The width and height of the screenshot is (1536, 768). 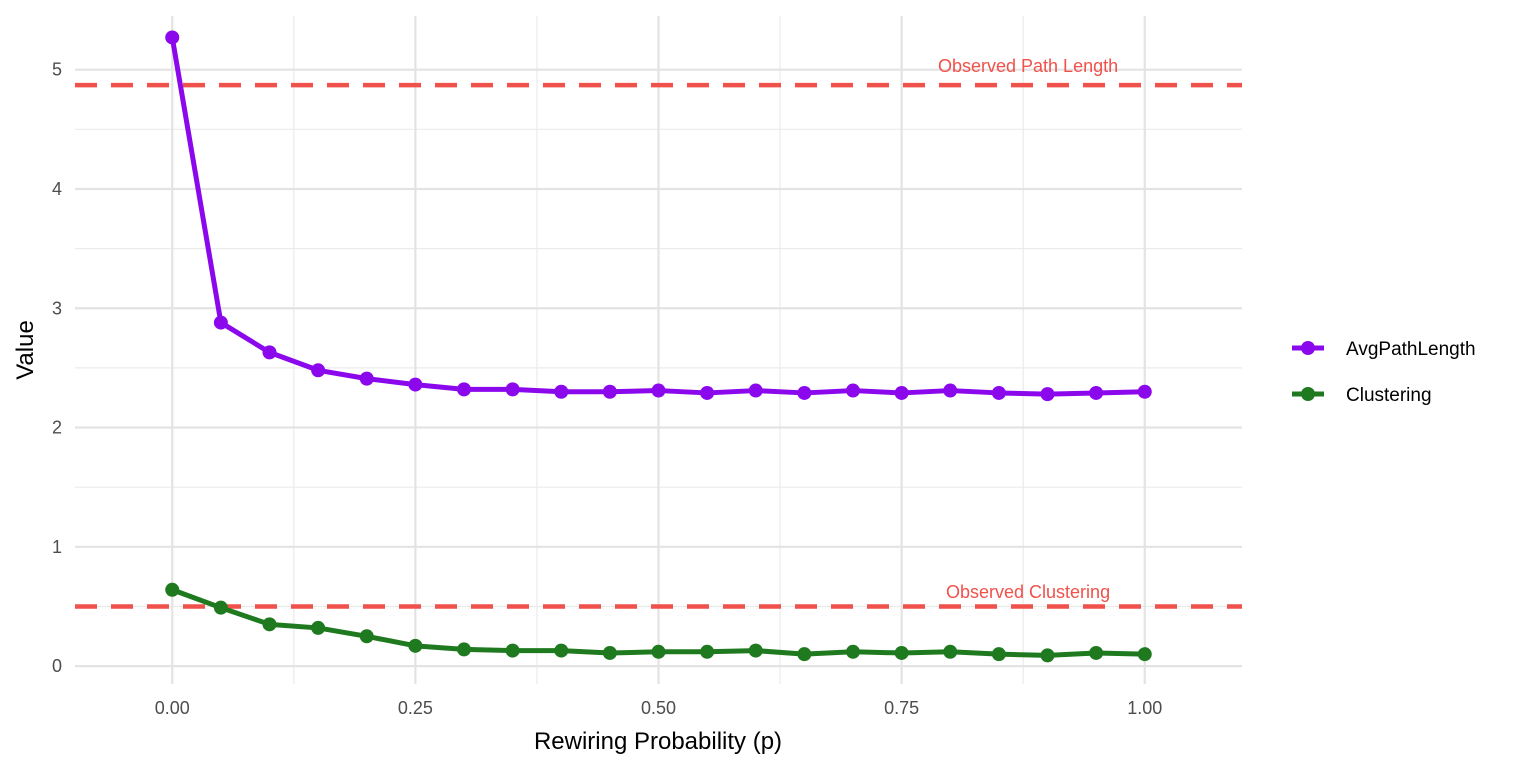 What do you see at coordinates (1028, 329) in the screenshot?
I see `reference-annotations: Observed Path Length Observed Clustering` at bounding box center [1028, 329].